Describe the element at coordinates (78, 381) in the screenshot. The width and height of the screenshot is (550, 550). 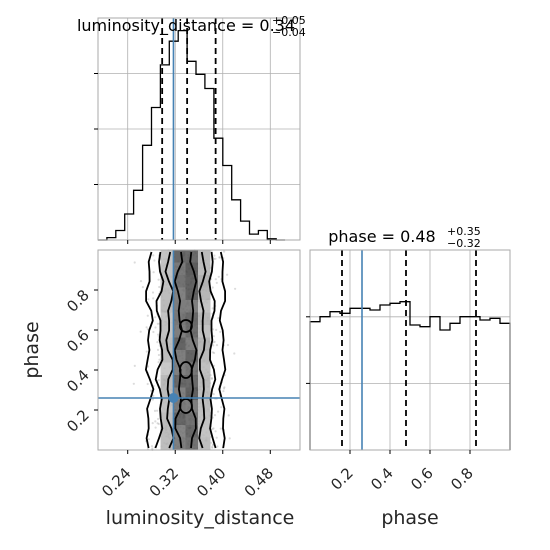
I see `y-tick-label: 0.4` at that location.